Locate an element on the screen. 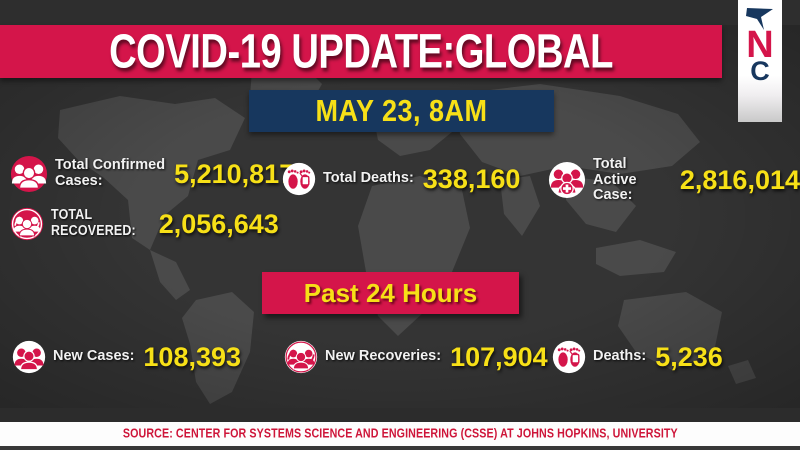  title-banner is located at coordinates (361, 51).